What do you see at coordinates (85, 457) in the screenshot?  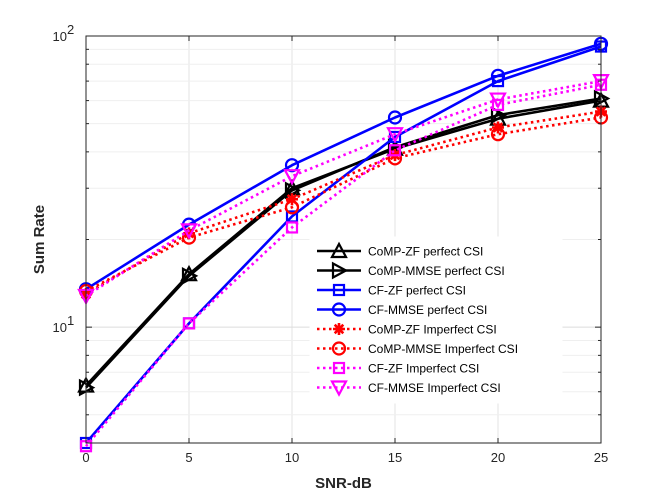 I see `x-tick-label: 0` at bounding box center [85, 457].